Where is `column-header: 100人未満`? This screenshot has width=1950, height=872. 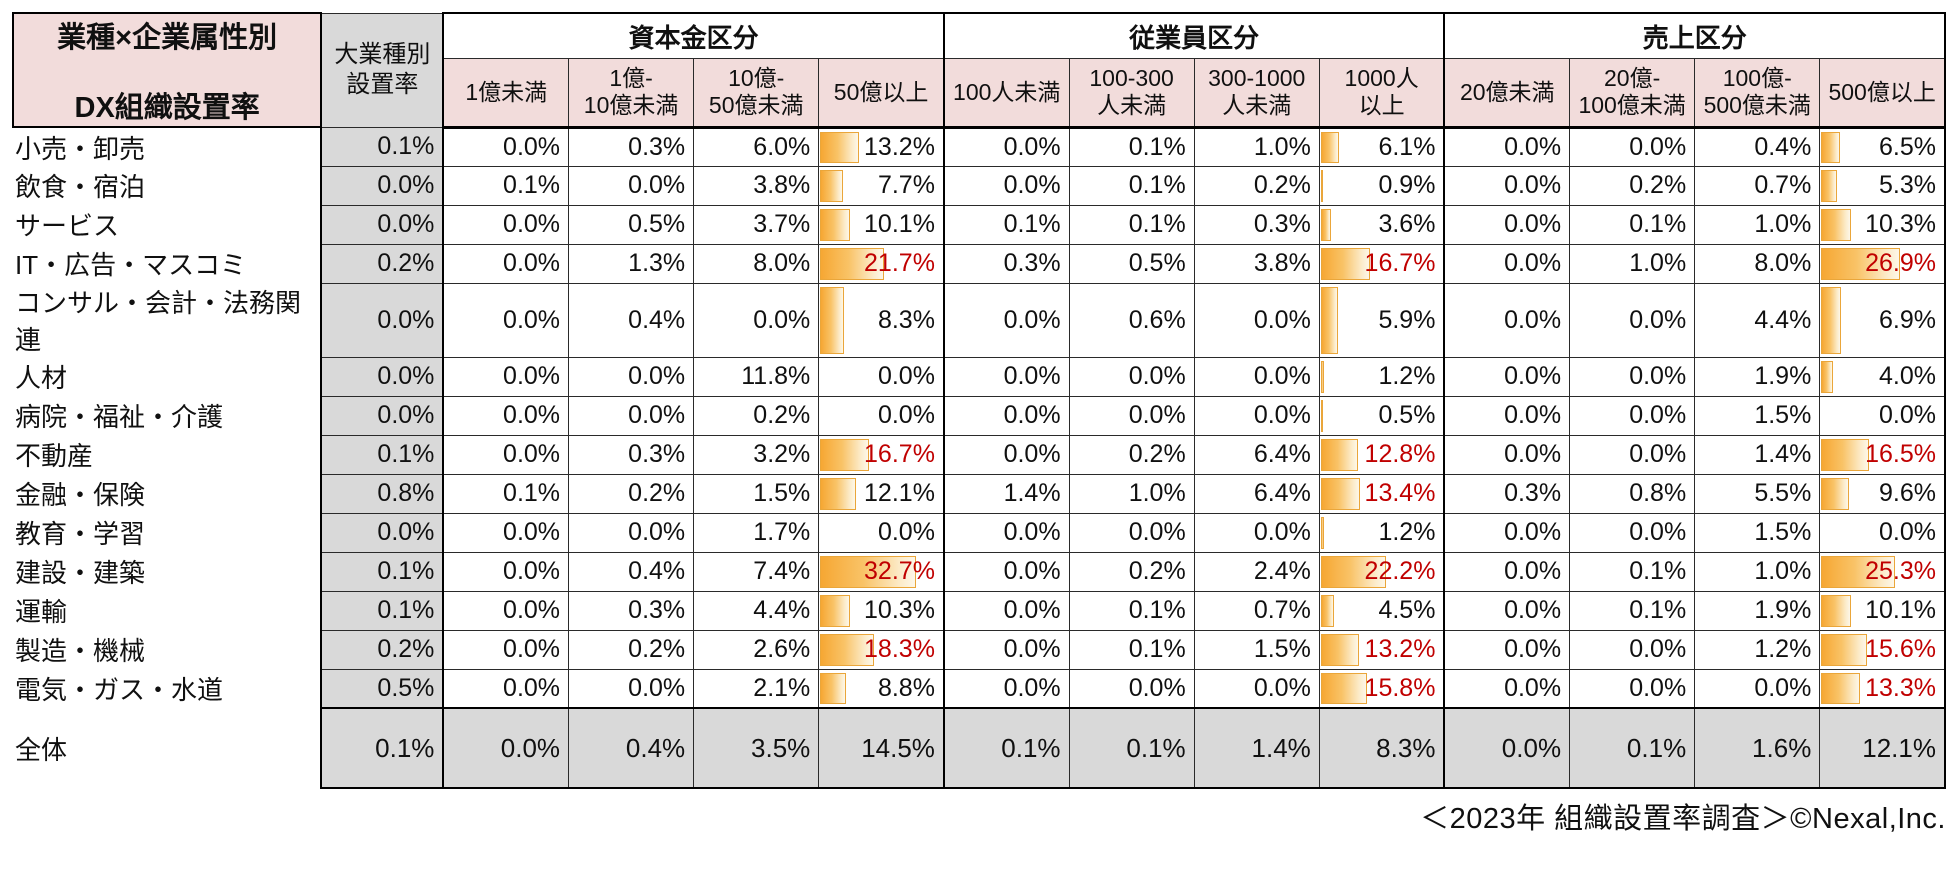
column-header: 100人未満 is located at coordinates (1006, 93).